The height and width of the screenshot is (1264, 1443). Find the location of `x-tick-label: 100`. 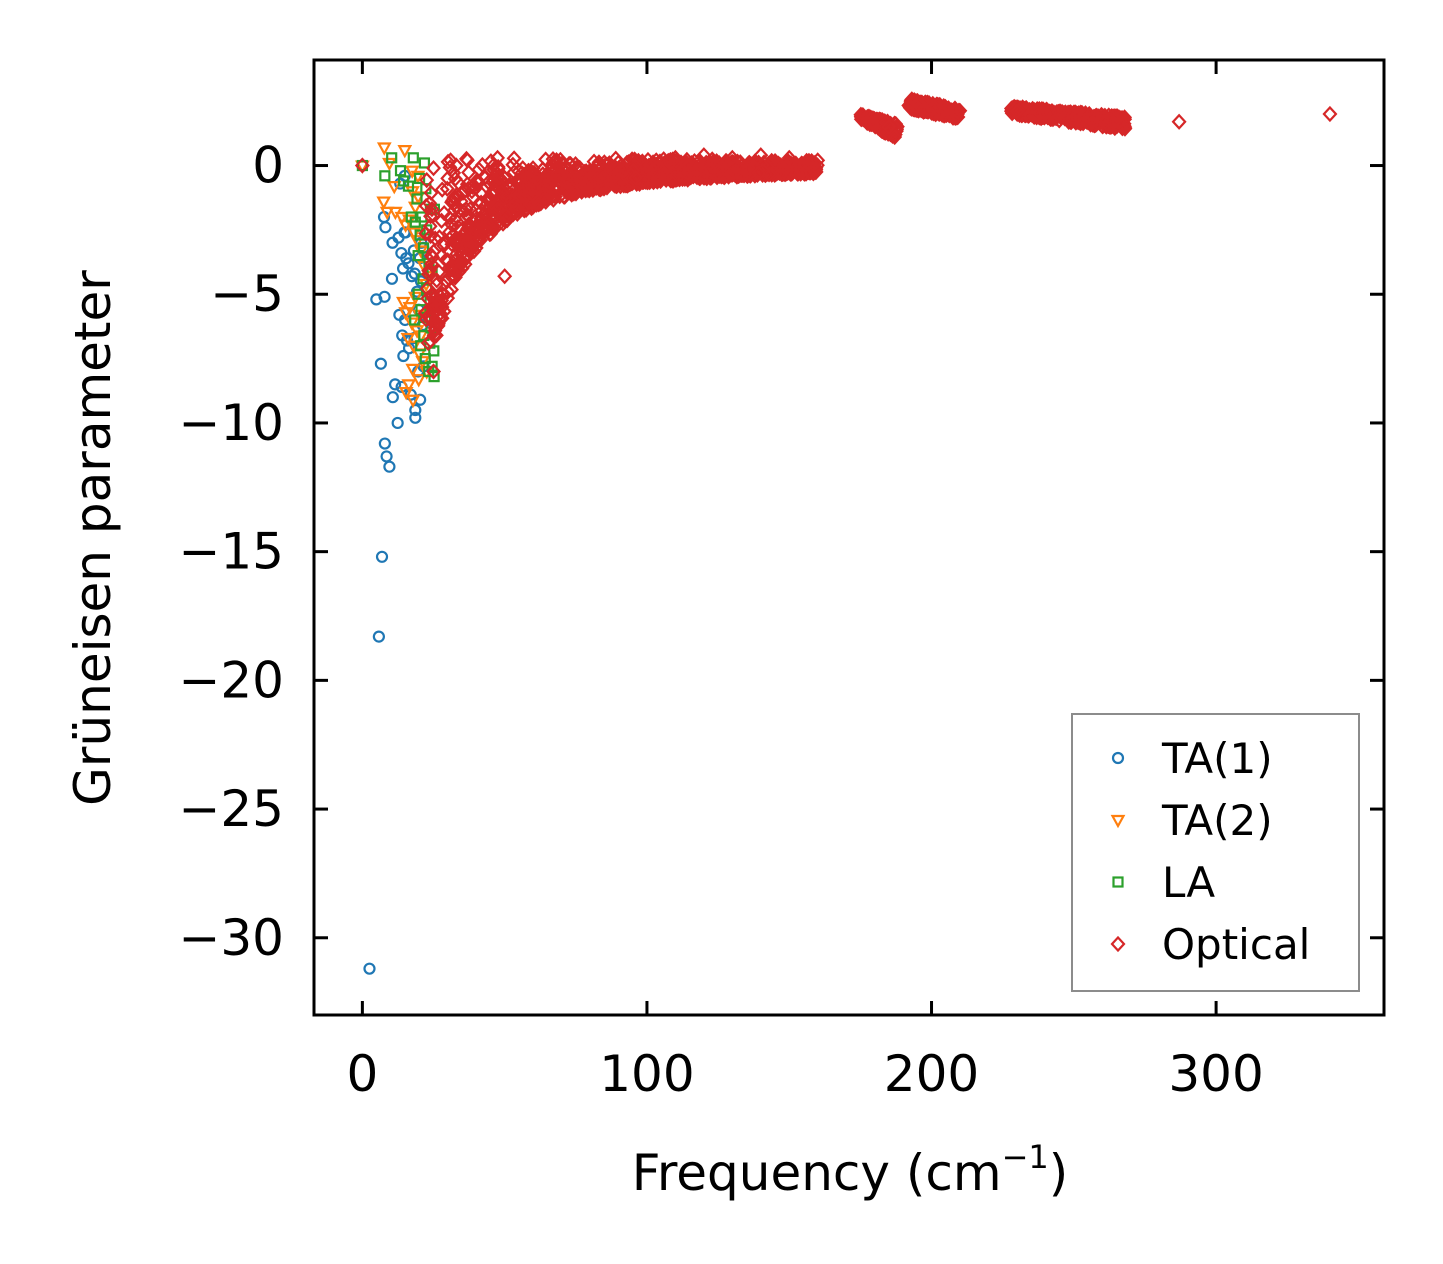

x-tick-label: 100 is located at coordinates (646, 1074).